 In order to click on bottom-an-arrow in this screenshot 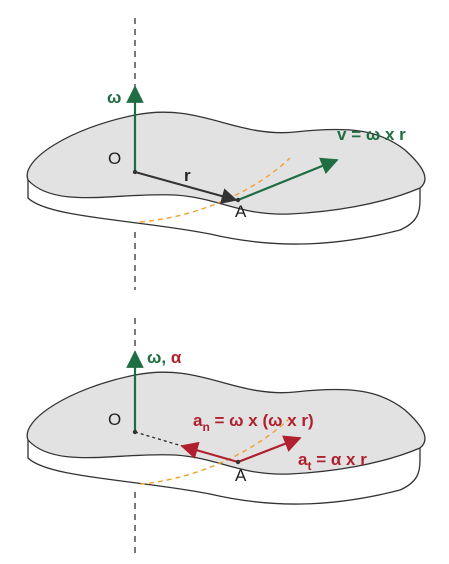, I will do `click(209, 452)`.